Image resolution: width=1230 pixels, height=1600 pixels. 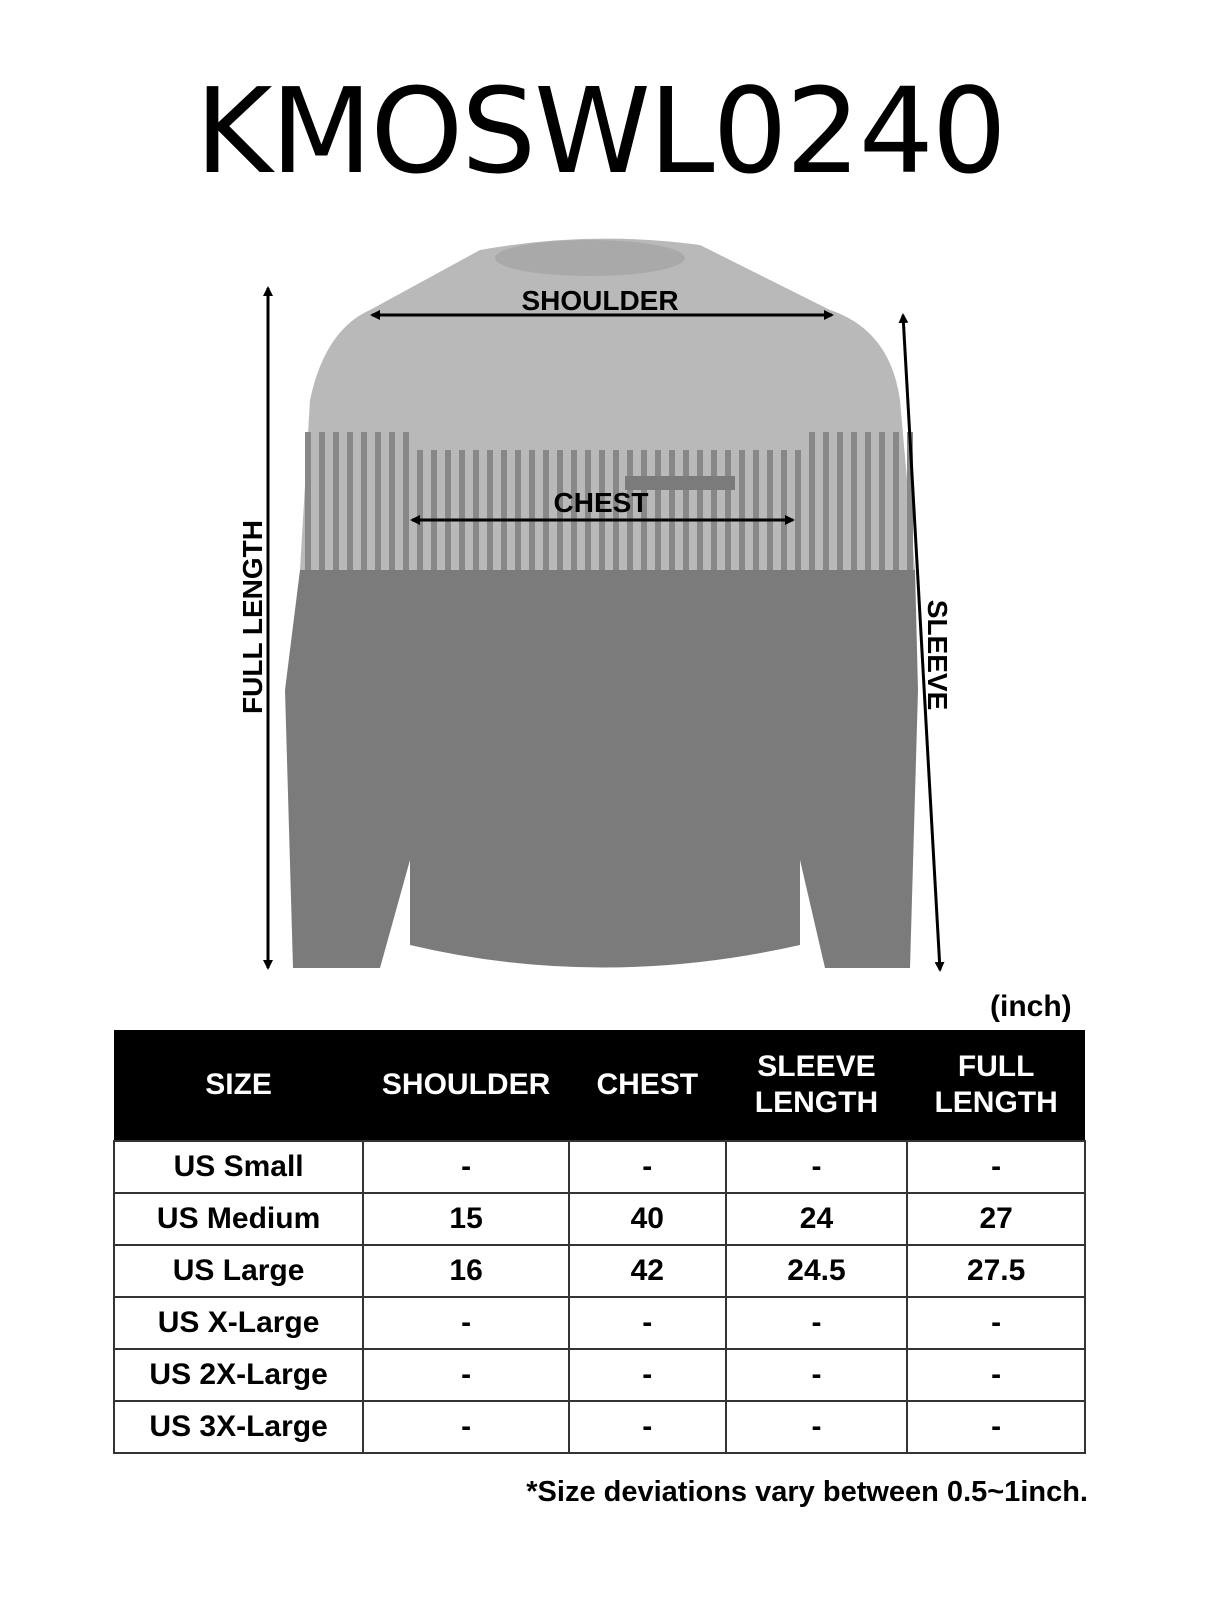 I want to click on table-header-row: SIZE SHOULDER CHEST SLEEVE LENGTH FULL LENGTH, so click(x=599, y=1085).